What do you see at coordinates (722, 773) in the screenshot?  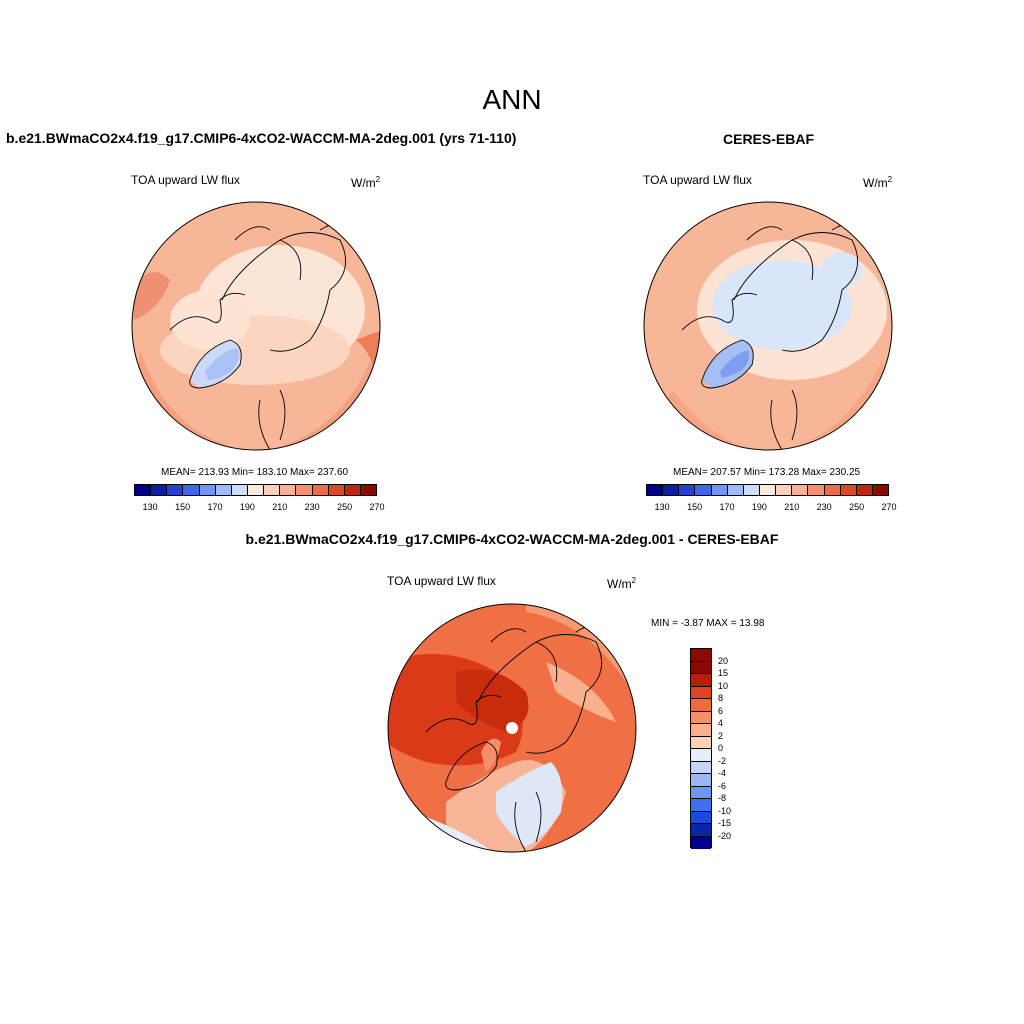 I see `colorbar-tick-label: -4` at bounding box center [722, 773].